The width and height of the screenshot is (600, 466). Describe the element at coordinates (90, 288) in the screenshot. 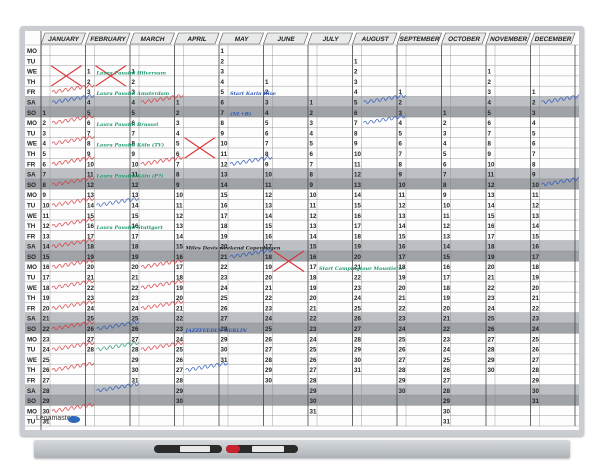

I see `day-number: 22` at that location.